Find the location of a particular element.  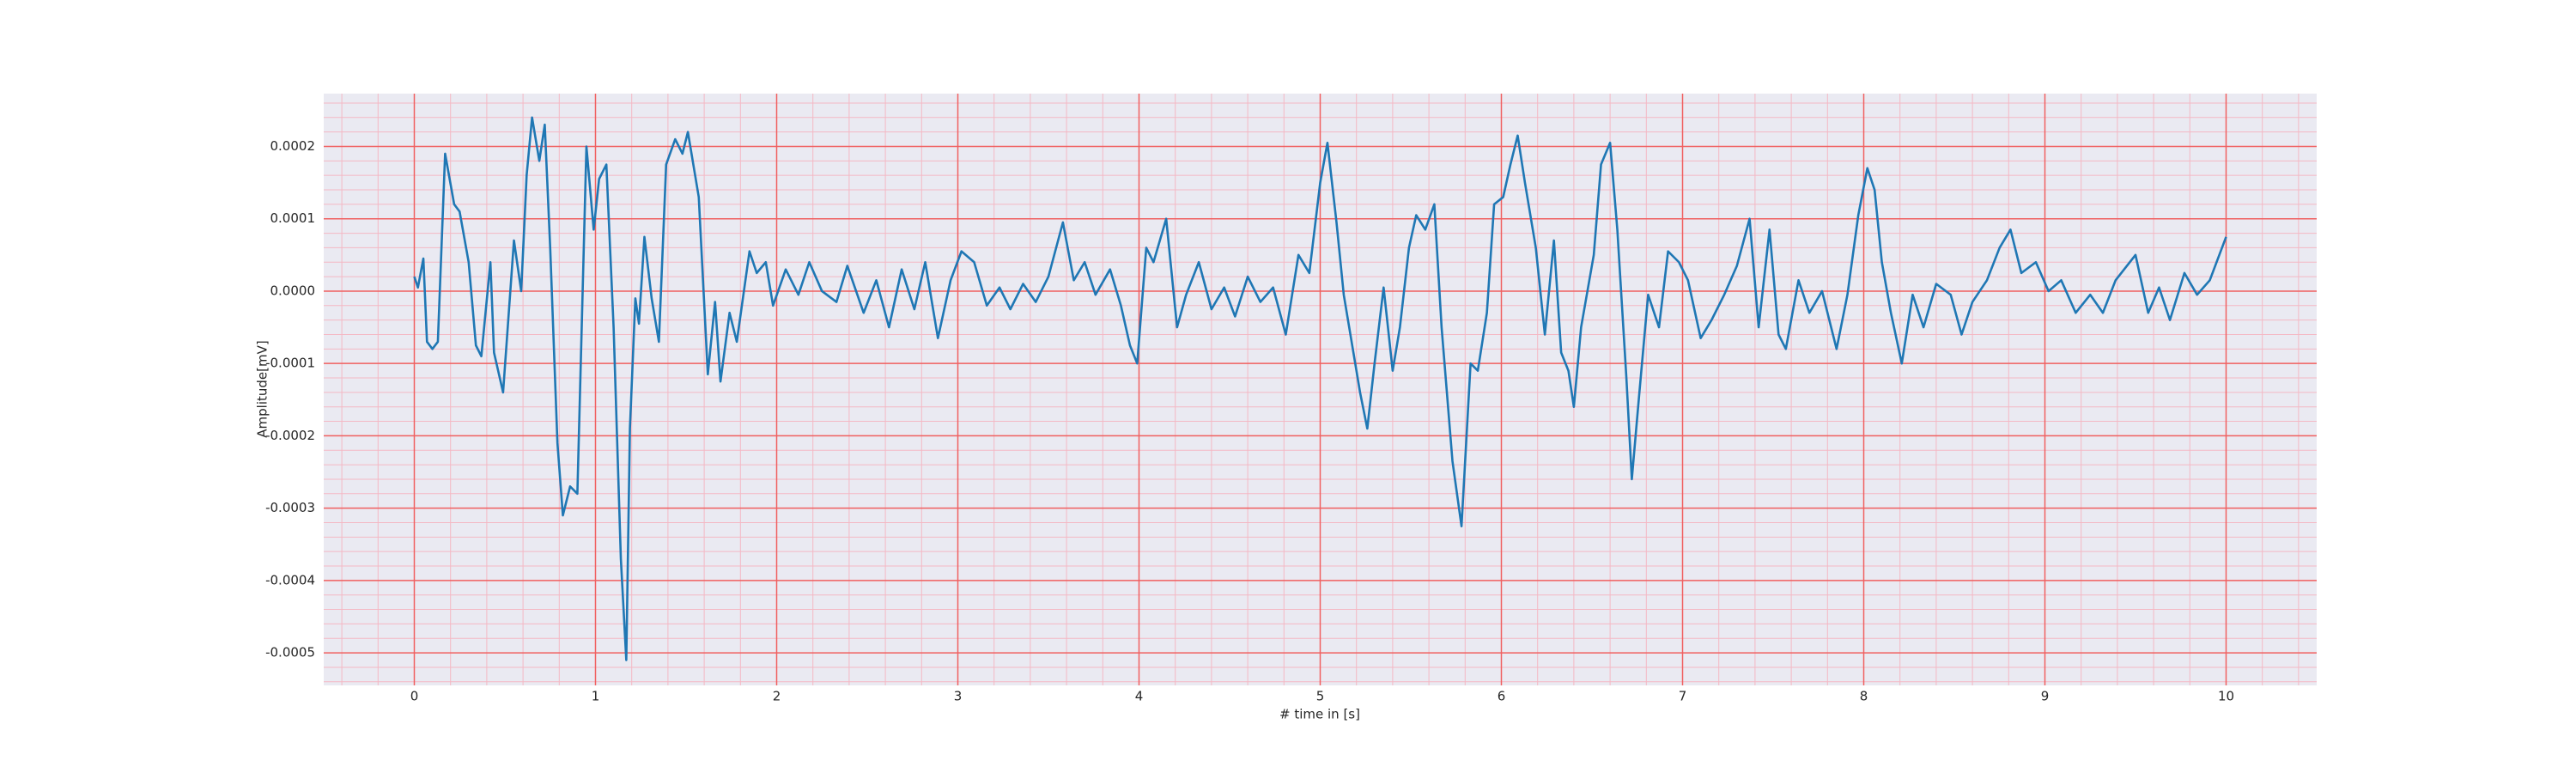

x-tick-label: 7 is located at coordinates (1683, 696).